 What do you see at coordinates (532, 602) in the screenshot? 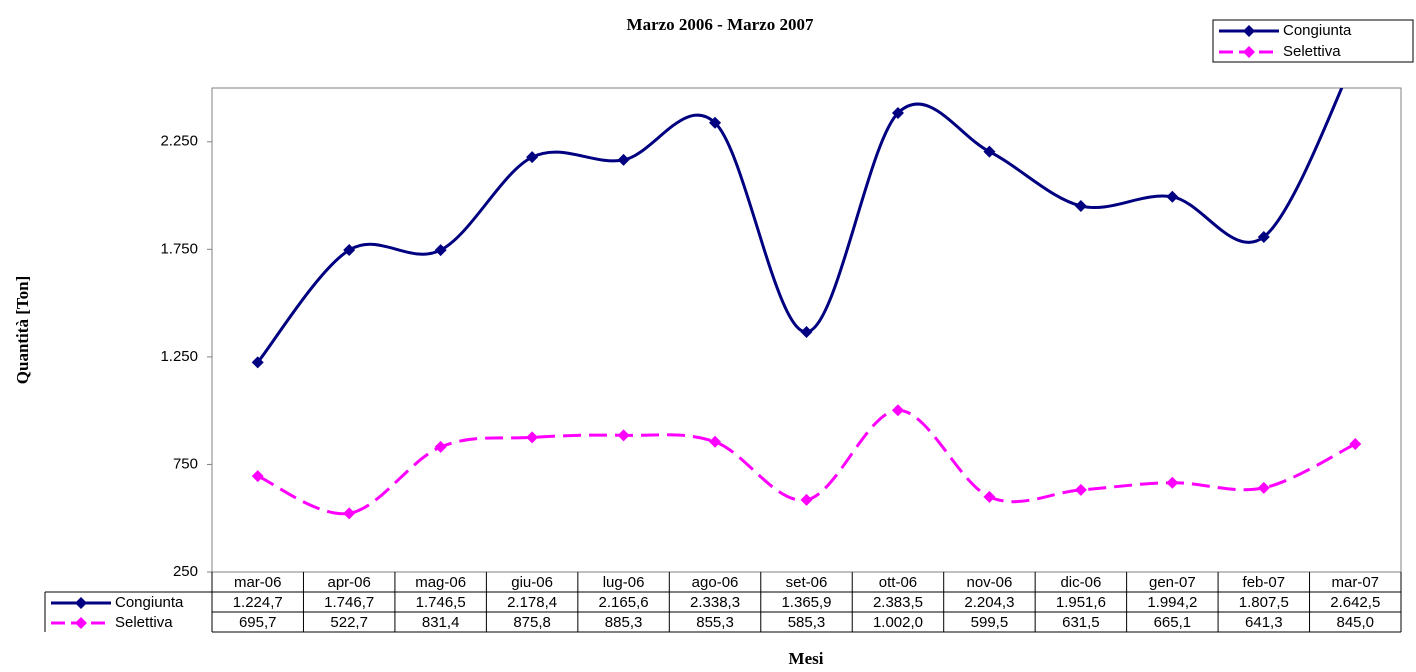
I see `table-cell: 2.178,4` at bounding box center [532, 602].